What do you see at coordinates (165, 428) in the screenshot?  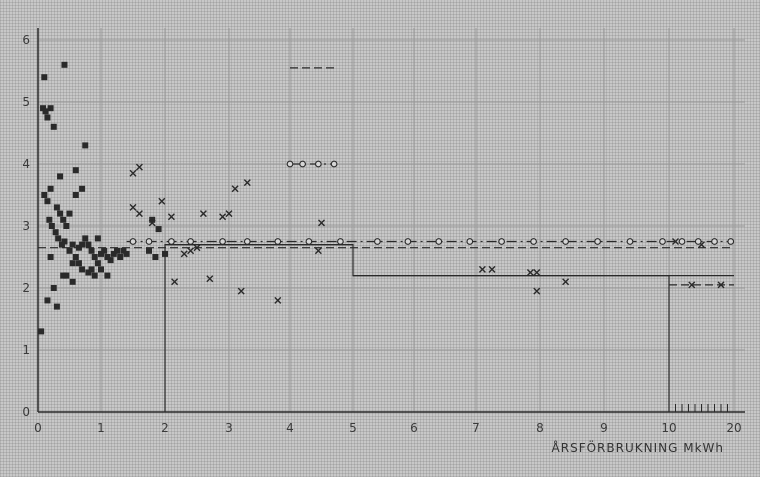 I see `x-tick-label: 2` at bounding box center [165, 428].